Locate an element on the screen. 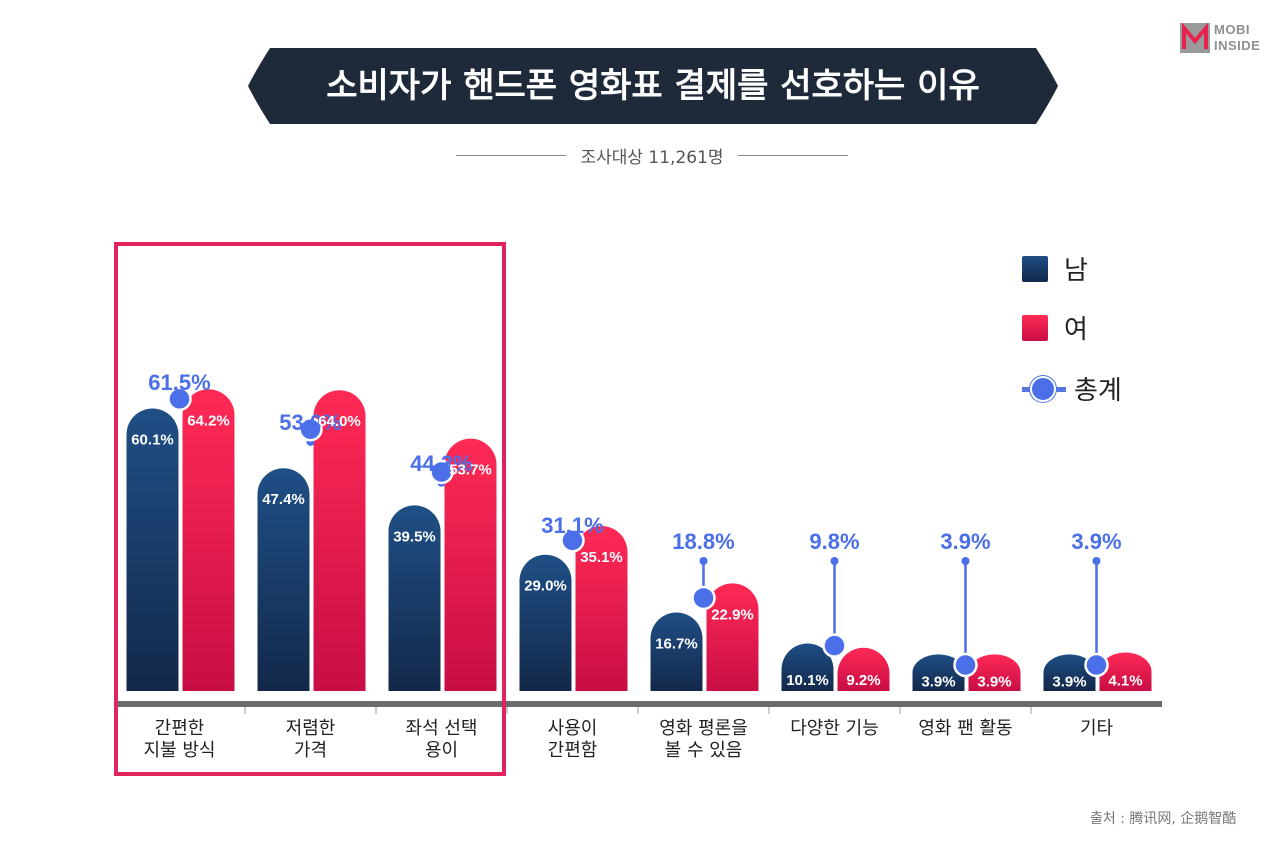 This screenshot has width=1280, height=844. female-value-label: 64.0% is located at coordinates (339, 421).